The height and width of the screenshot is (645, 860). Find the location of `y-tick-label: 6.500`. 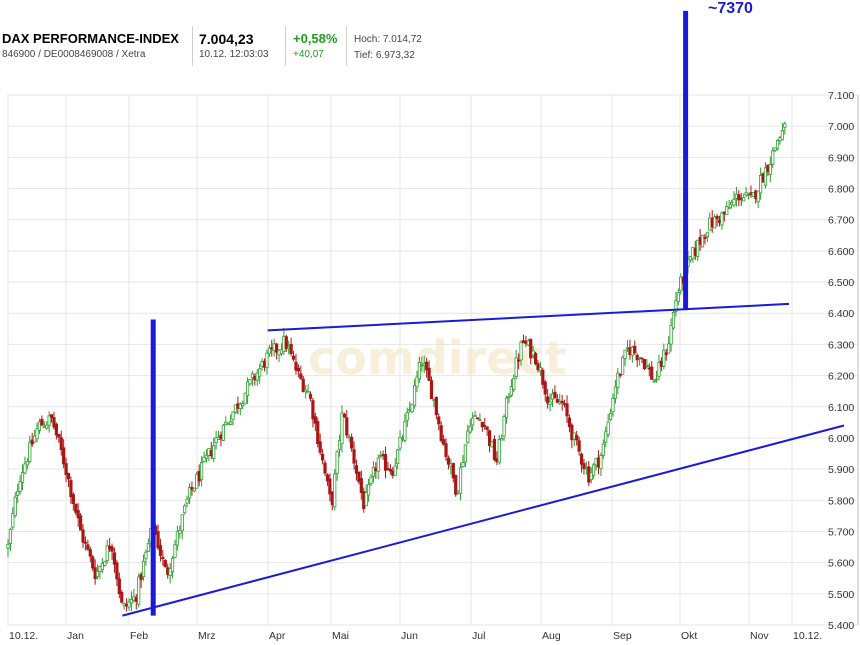

y-tick-label: 6.500 is located at coordinates (841, 283).